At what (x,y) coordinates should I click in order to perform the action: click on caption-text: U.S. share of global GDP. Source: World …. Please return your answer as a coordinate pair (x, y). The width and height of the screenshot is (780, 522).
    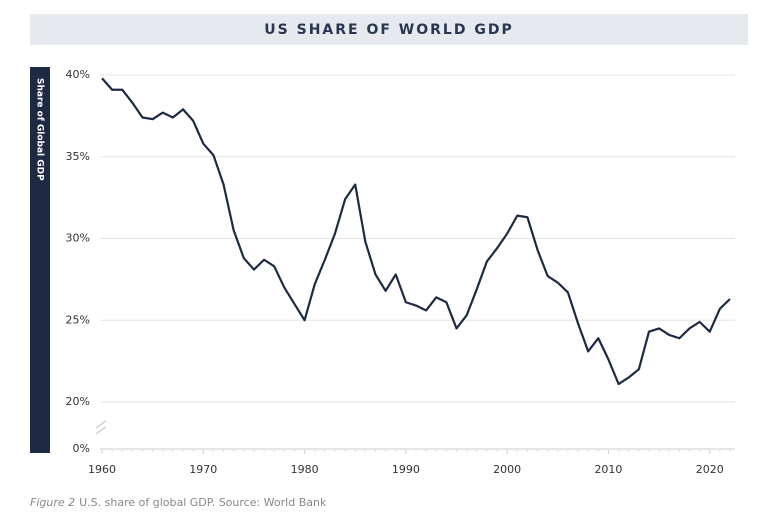
    Looking at the image, I should click on (203, 502).